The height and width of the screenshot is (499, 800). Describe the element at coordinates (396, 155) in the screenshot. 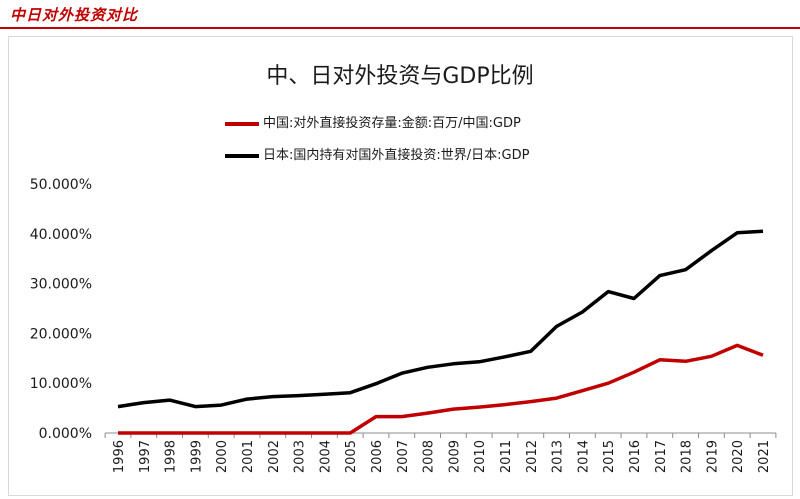

I see `legend-label-japan: 日本:国内持有对国外直接投资:世界/日本:GDP` at that location.